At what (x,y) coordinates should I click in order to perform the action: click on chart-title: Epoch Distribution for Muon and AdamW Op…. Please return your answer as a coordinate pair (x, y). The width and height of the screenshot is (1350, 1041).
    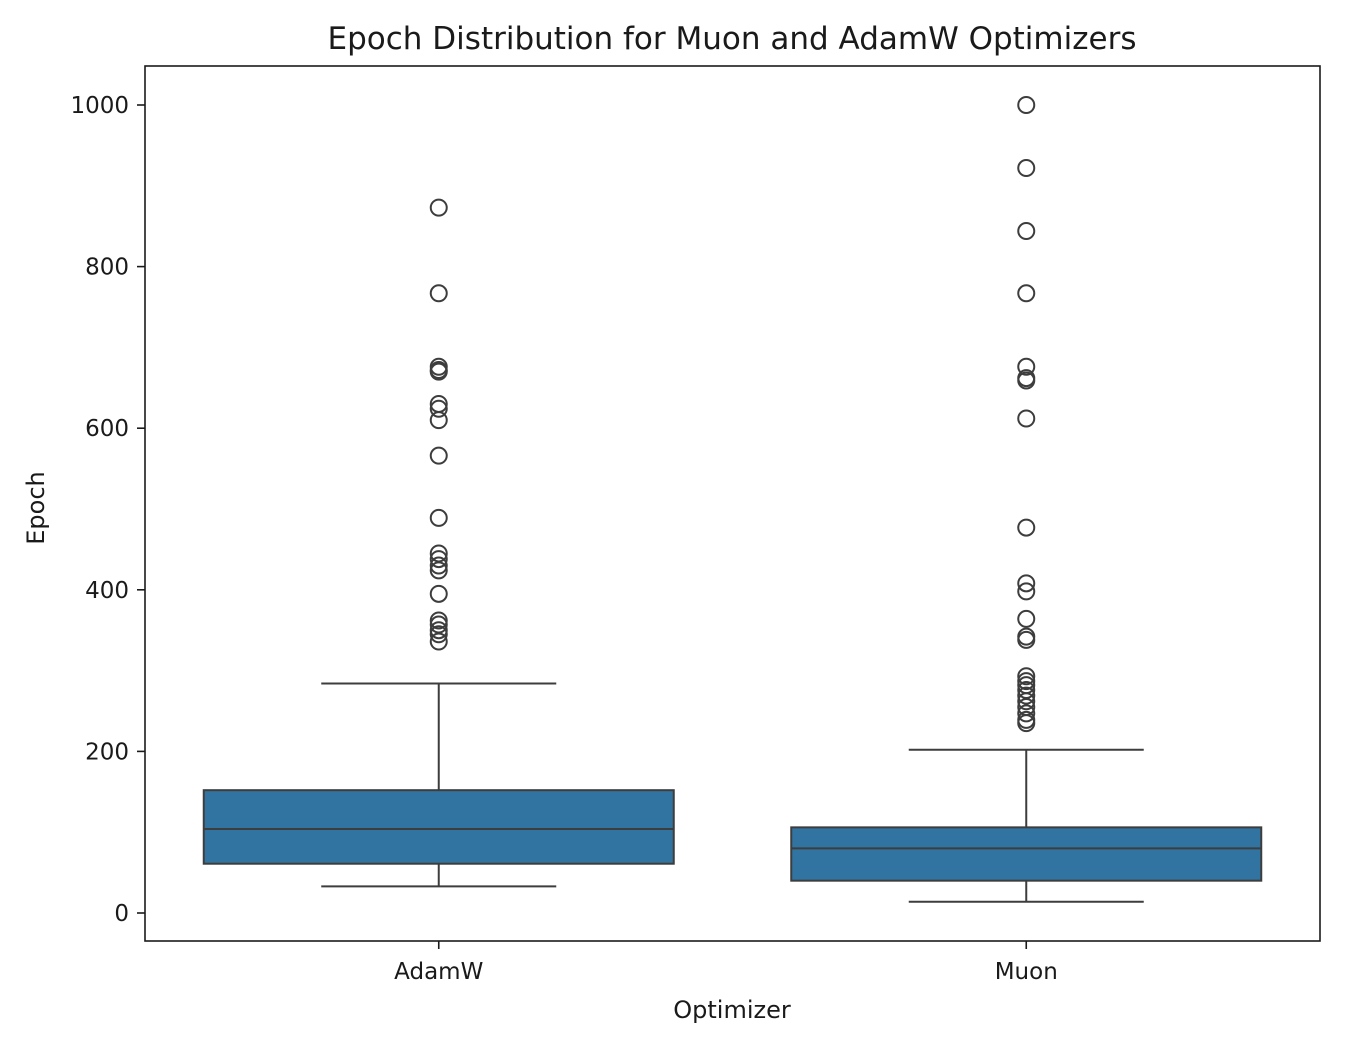
    Looking at the image, I should click on (732, 39).